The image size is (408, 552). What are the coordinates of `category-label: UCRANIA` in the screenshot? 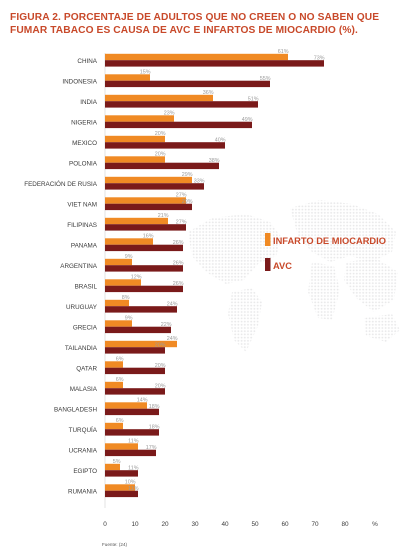 It's located at (83, 451).